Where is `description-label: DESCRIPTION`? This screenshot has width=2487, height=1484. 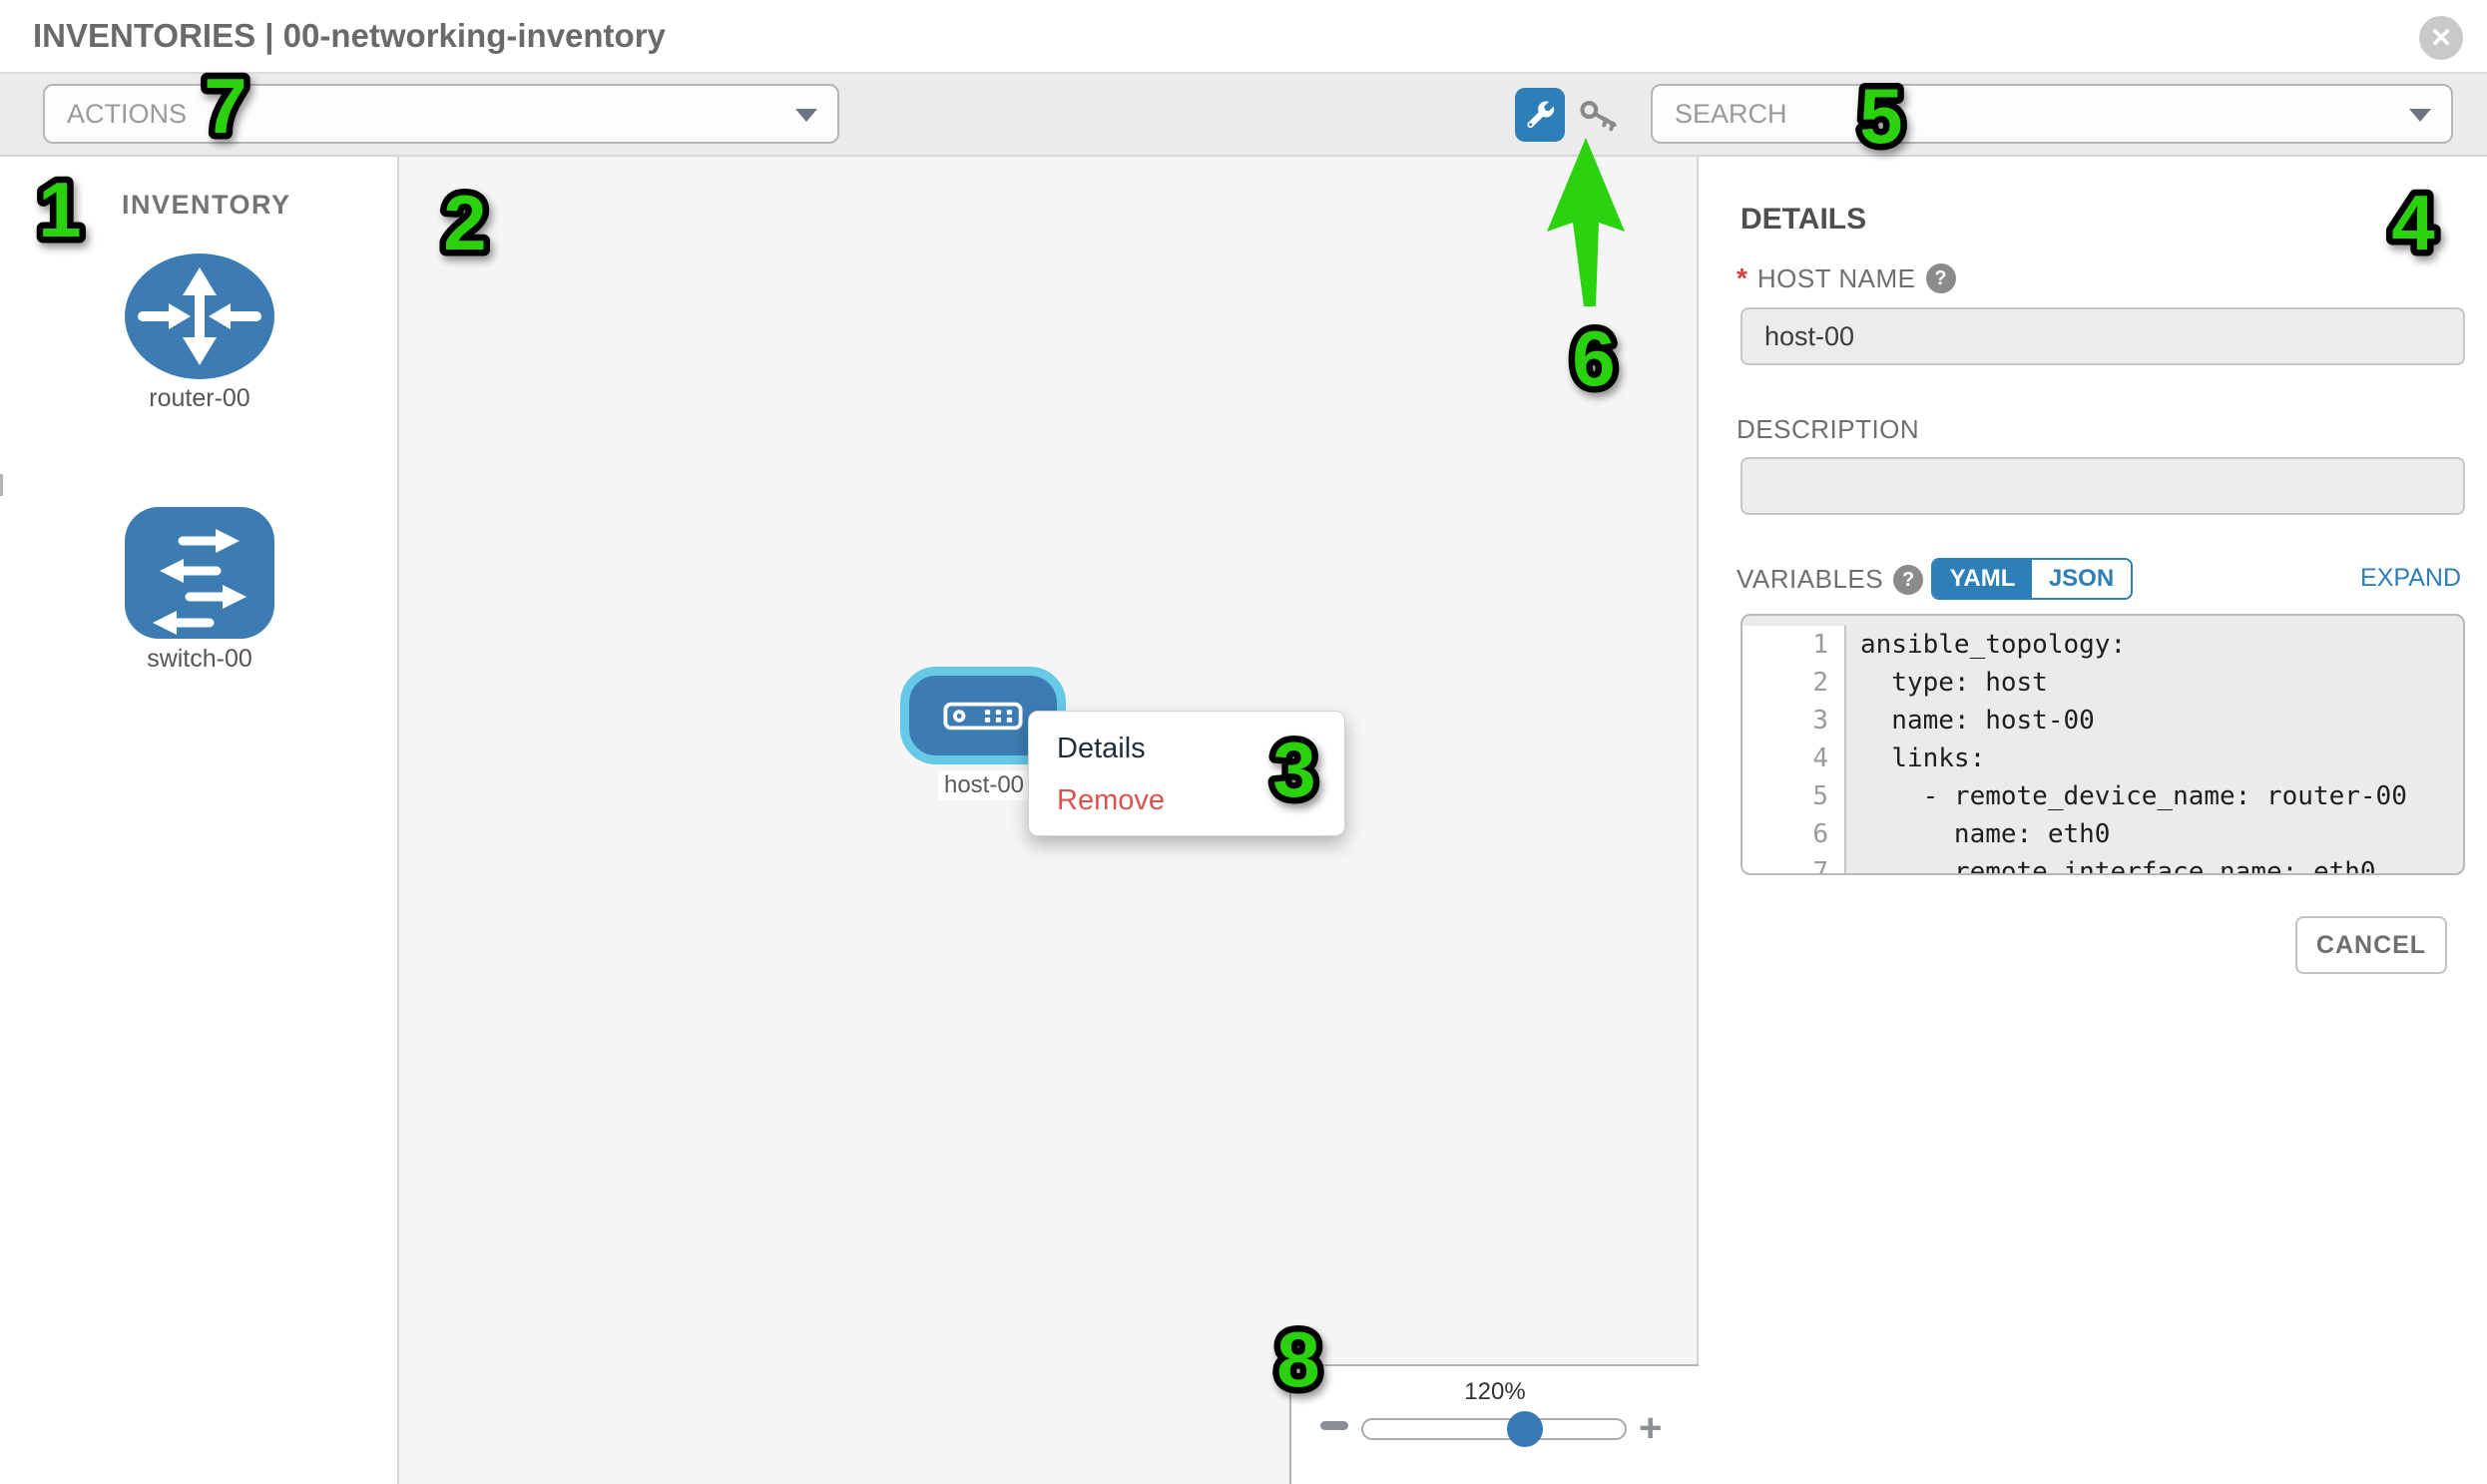 description-label: DESCRIPTION is located at coordinates (1828, 429).